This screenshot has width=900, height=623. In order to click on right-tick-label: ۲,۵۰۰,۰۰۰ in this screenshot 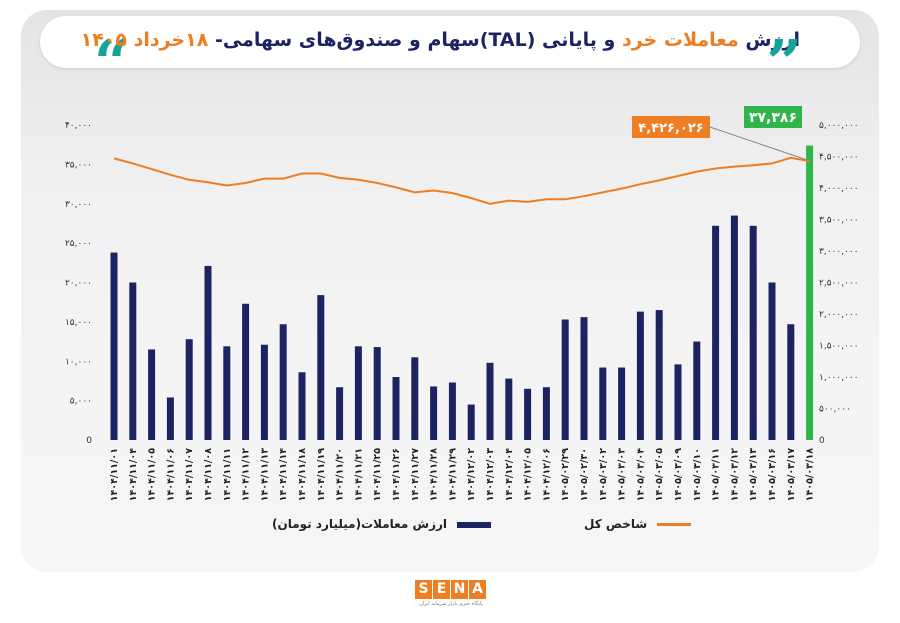, I will do `click(839, 284)`.